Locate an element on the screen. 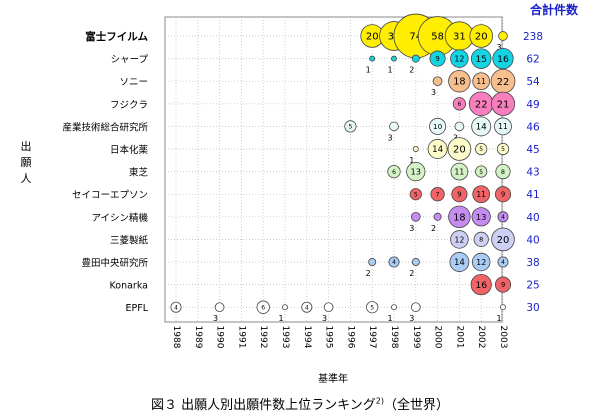  caption-footnote-ref: 2) is located at coordinates (379, 401).